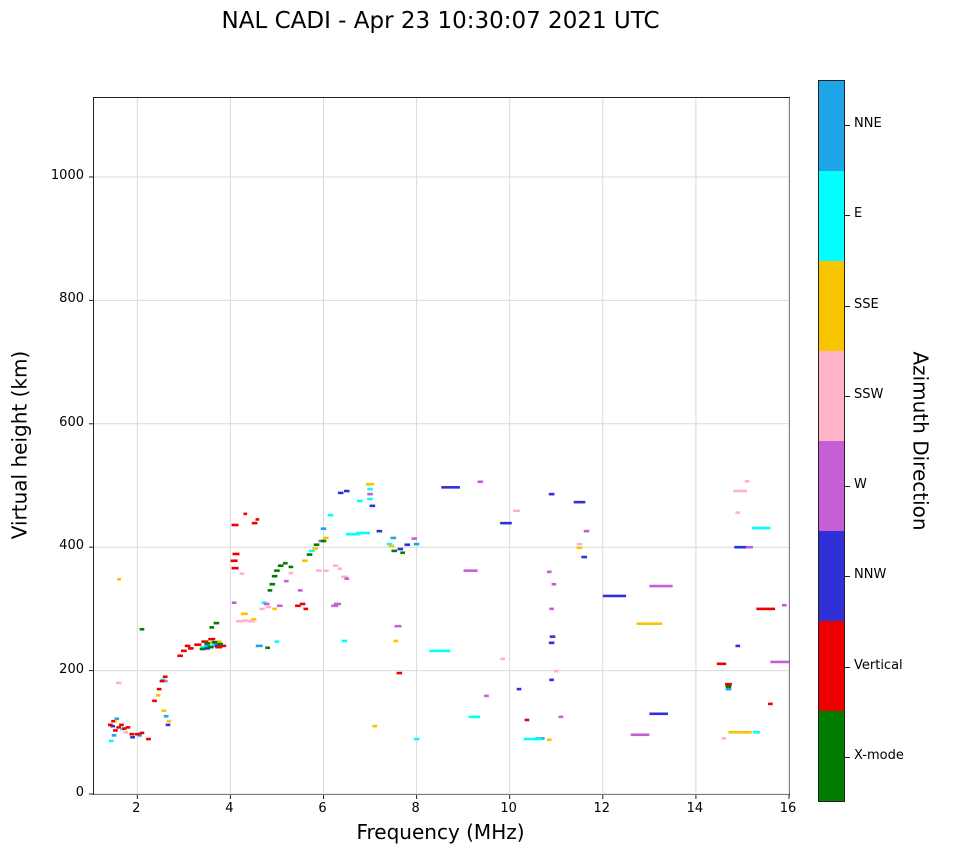  What do you see at coordinates (322, 808) in the screenshot?
I see `x-tick-label: 6` at bounding box center [322, 808].